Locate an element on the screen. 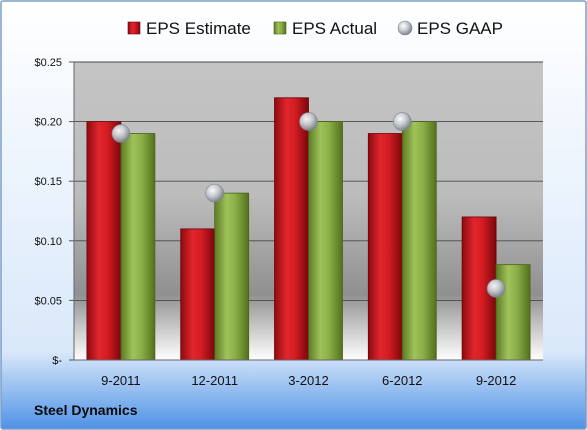 Image resolution: width=587 pixels, height=430 pixels. legend-label: EPS Estimate is located at coordinates (198, 28).